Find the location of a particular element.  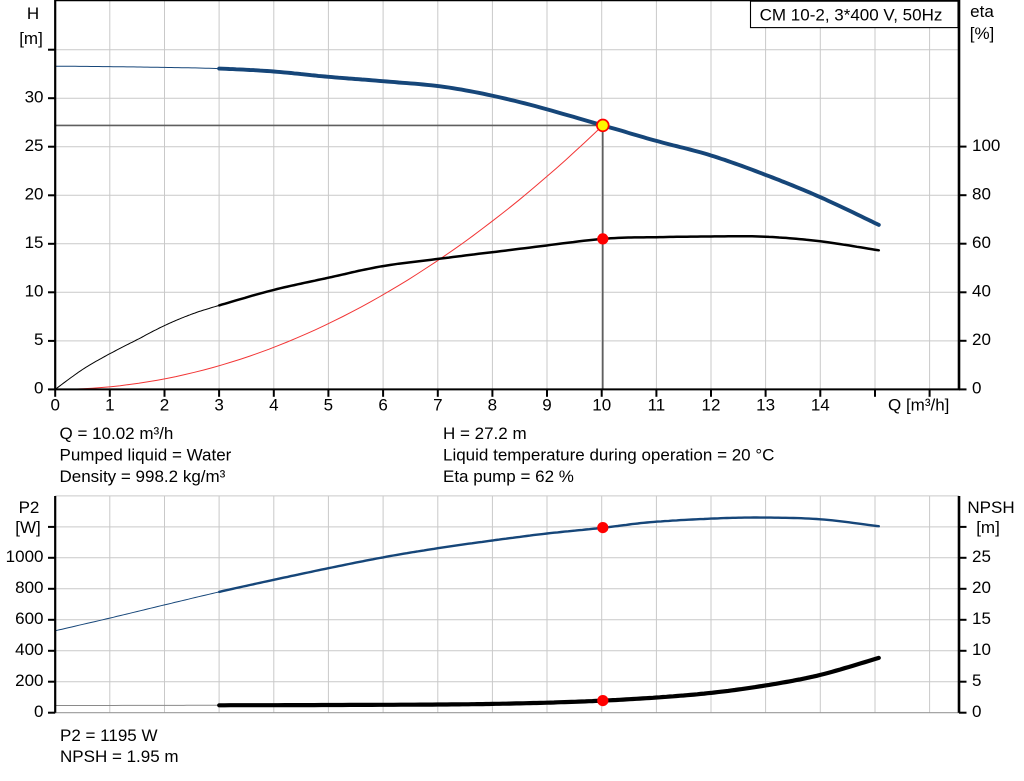

svg-text: NPSH = 1.95 m is located at coordinates (119, 756).